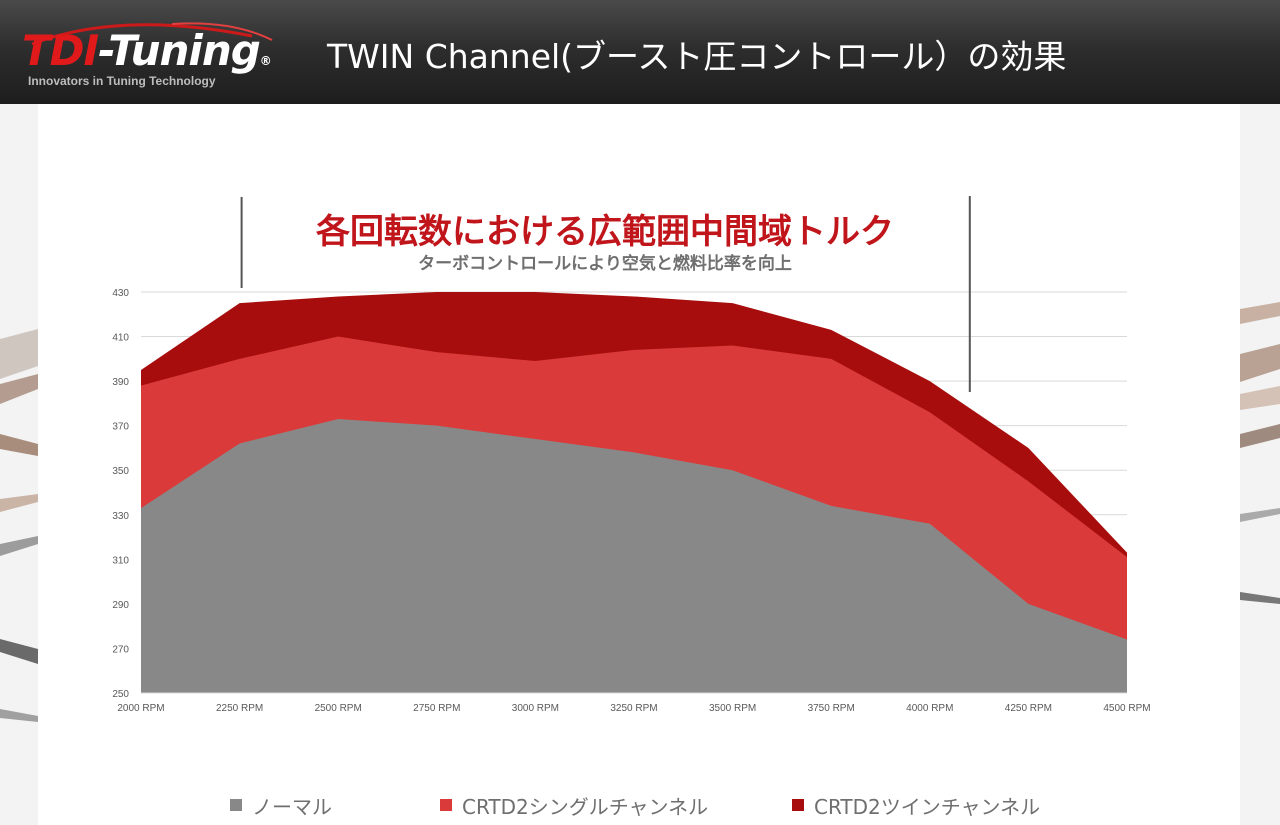 The height and width of the screenshot is (825, 1280). Describe the element at coordinates (120, 471) in the screenshot. I see `y-tick-label: 350` at that location.